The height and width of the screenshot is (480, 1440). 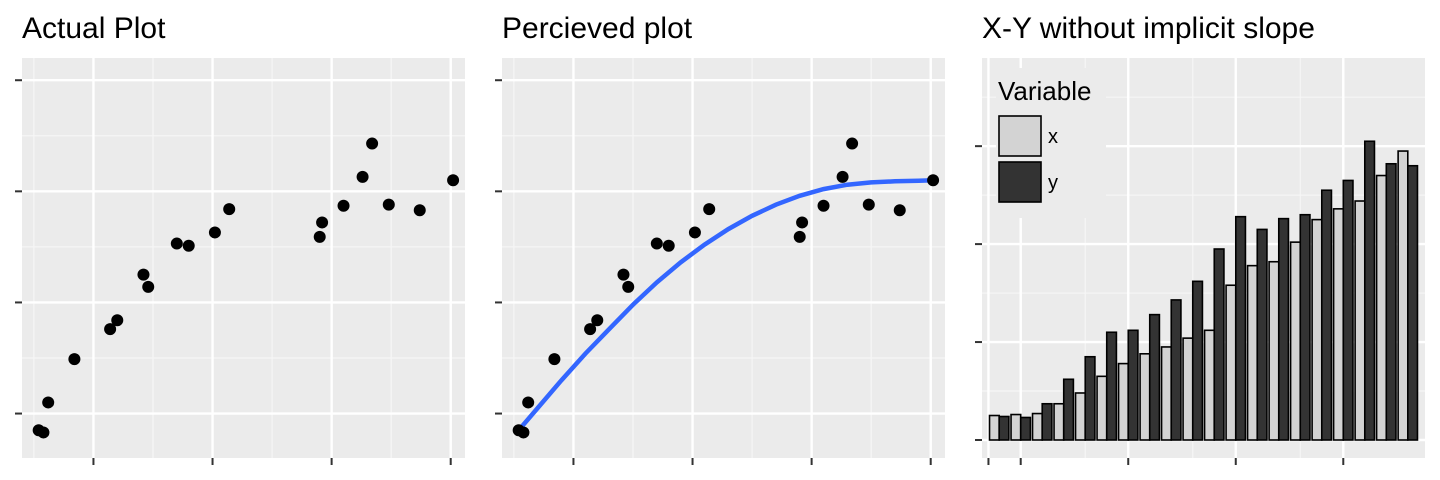 I want to click on chart-title-percieved: Percieved plot, so click(x=597, y=28).